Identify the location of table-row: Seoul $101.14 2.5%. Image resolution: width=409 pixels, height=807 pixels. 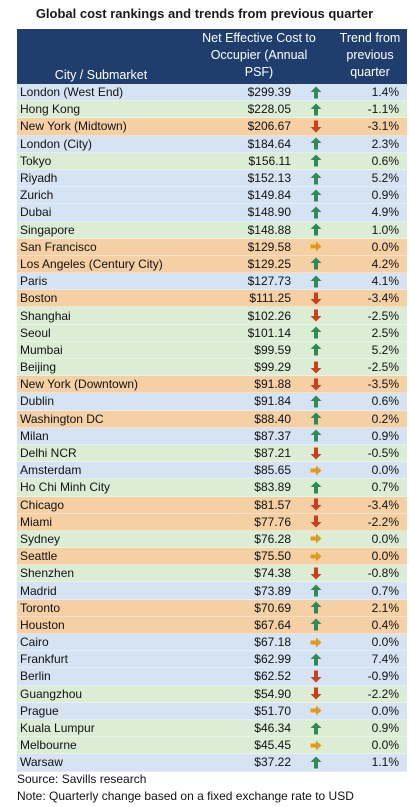
(212, 333).